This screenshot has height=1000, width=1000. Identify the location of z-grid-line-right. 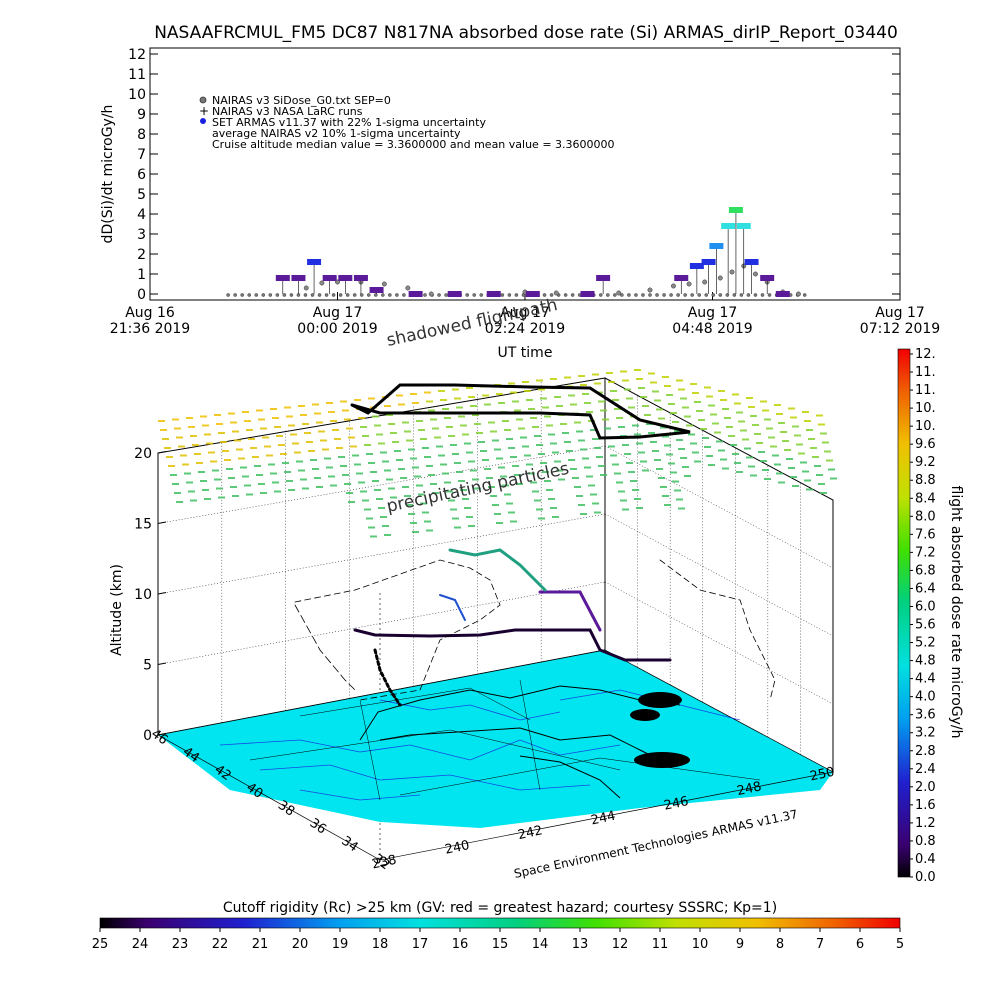
(719, 575).